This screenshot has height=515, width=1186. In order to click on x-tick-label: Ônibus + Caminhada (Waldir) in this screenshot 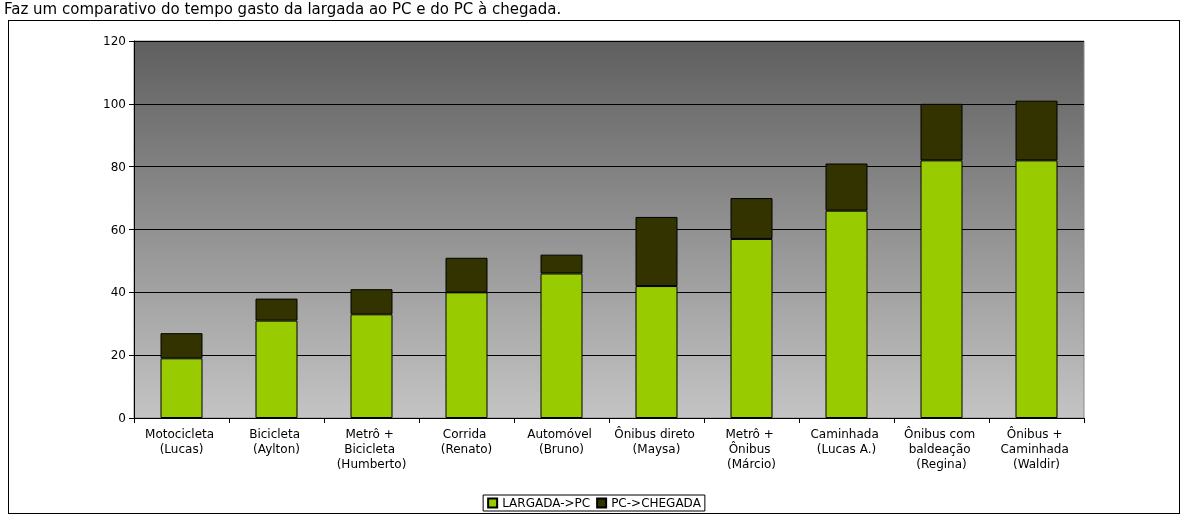, I will do `click(1036, 448)`.